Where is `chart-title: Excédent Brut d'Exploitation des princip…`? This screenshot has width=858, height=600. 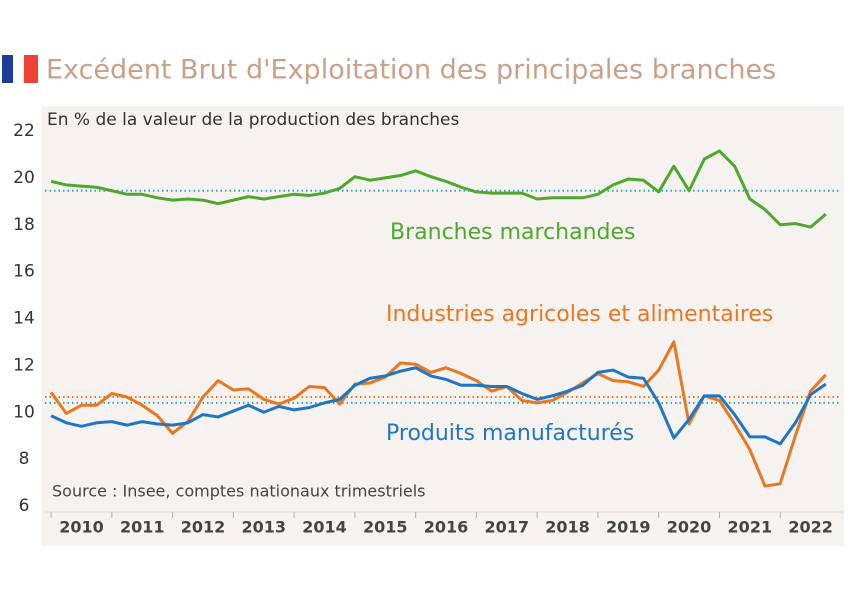
chart-title: Excédent Brut d'Exploitation des princip… is located at coordinates (411, 70).